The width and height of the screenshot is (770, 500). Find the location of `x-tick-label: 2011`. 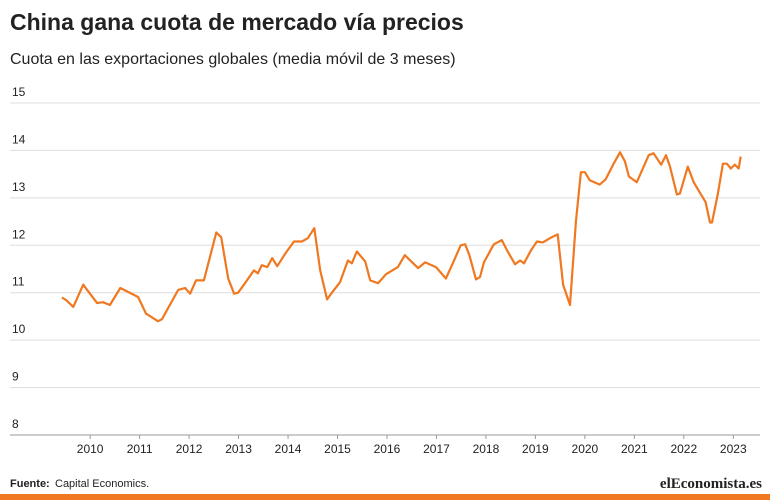

x-tick-label: 2011 is located at coordinates (140, 449).